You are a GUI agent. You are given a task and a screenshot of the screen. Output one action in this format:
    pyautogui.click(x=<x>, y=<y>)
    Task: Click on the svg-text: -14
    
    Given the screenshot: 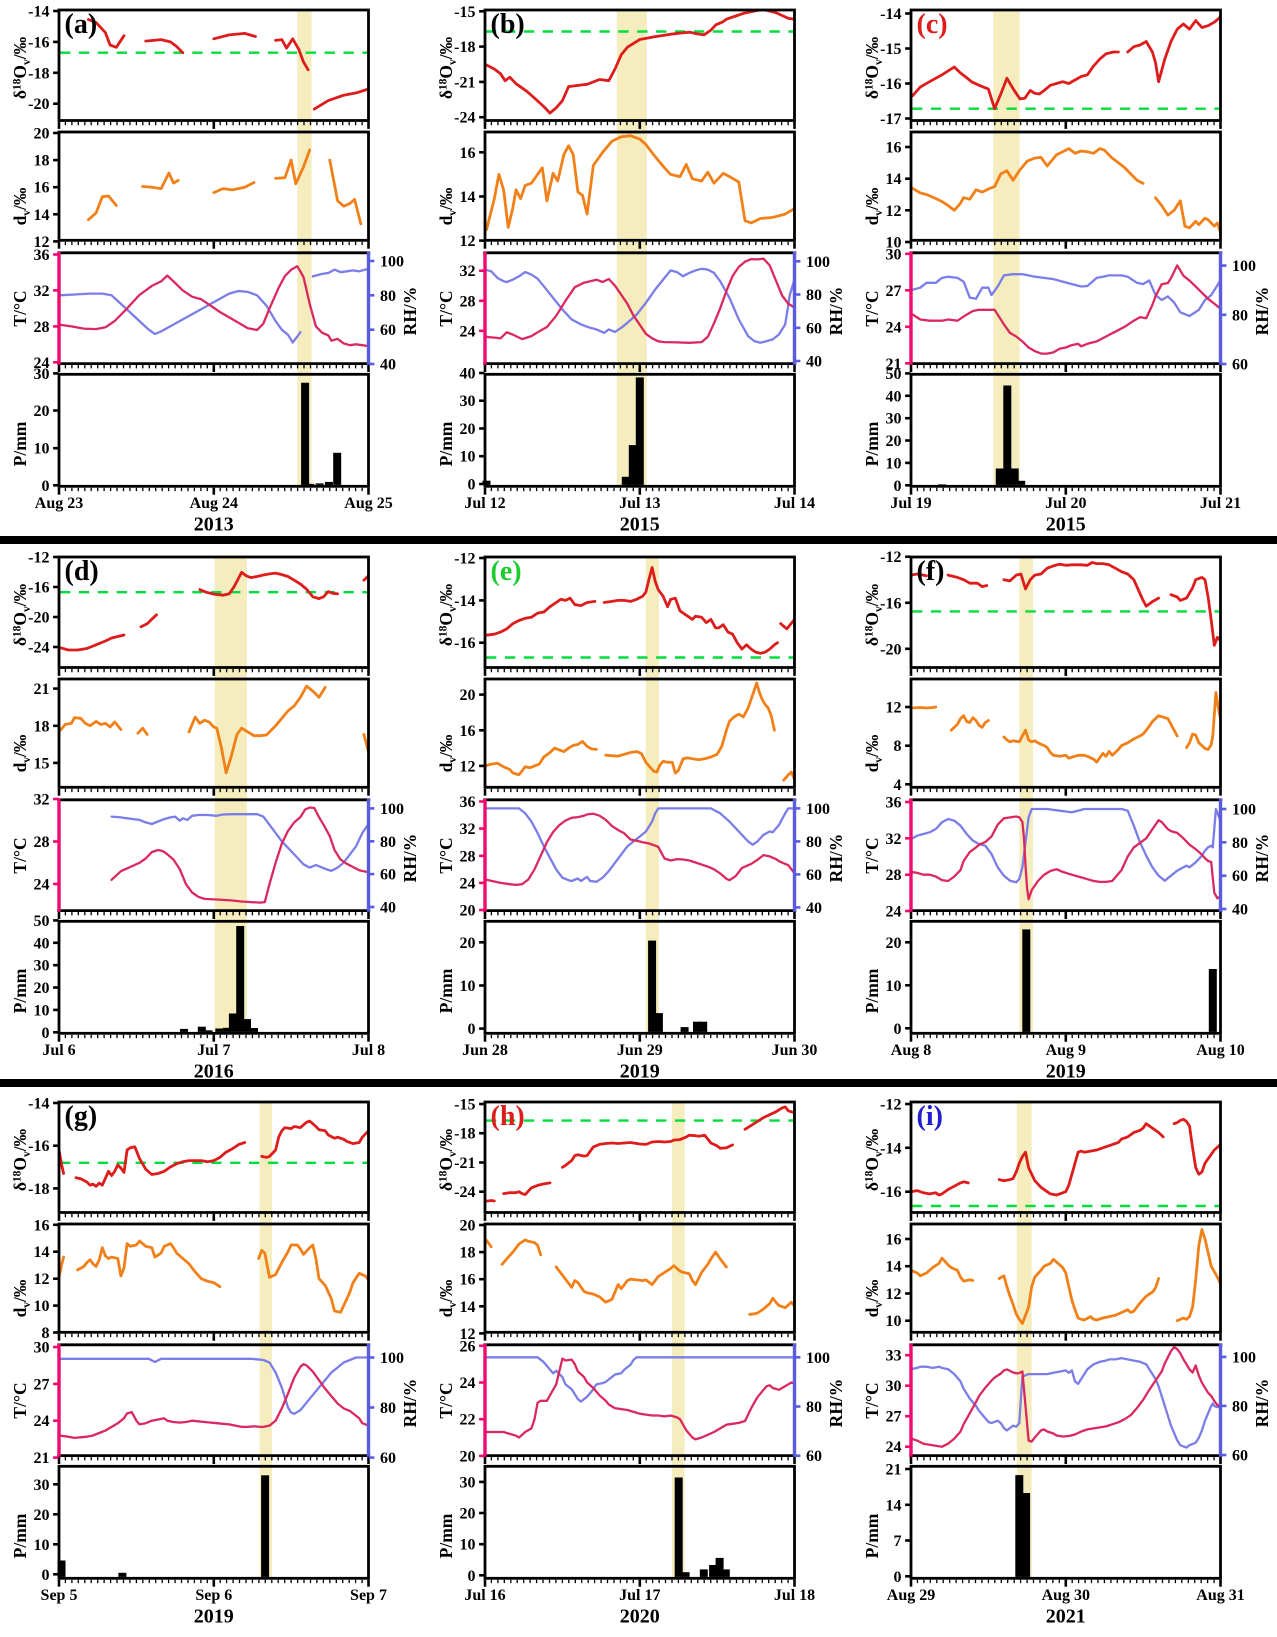 What is the action you would take?
    pyautogui.click(x=890, y=1148)
    